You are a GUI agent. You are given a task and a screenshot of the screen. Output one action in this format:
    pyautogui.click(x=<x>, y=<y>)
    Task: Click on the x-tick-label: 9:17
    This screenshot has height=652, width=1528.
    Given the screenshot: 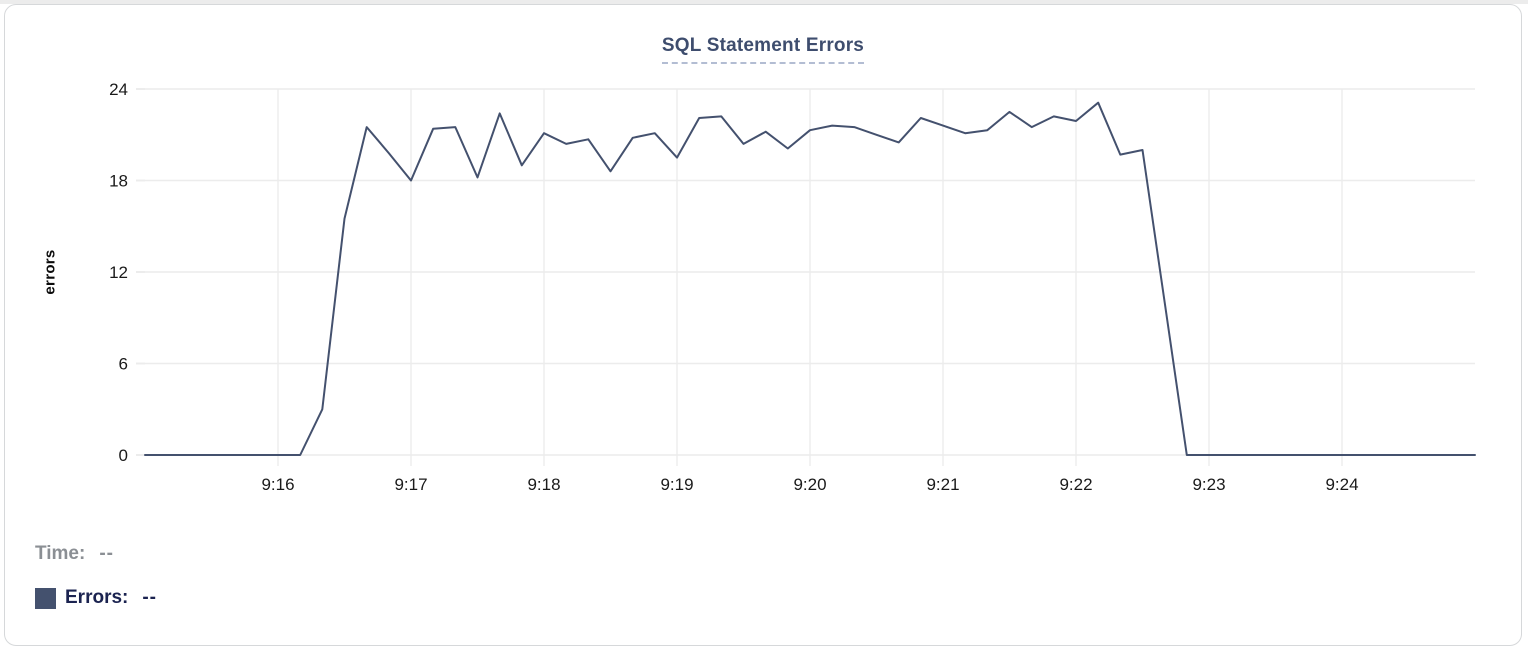 What is the action you would take?
    pyautogui.click(x=410, y=484)
    